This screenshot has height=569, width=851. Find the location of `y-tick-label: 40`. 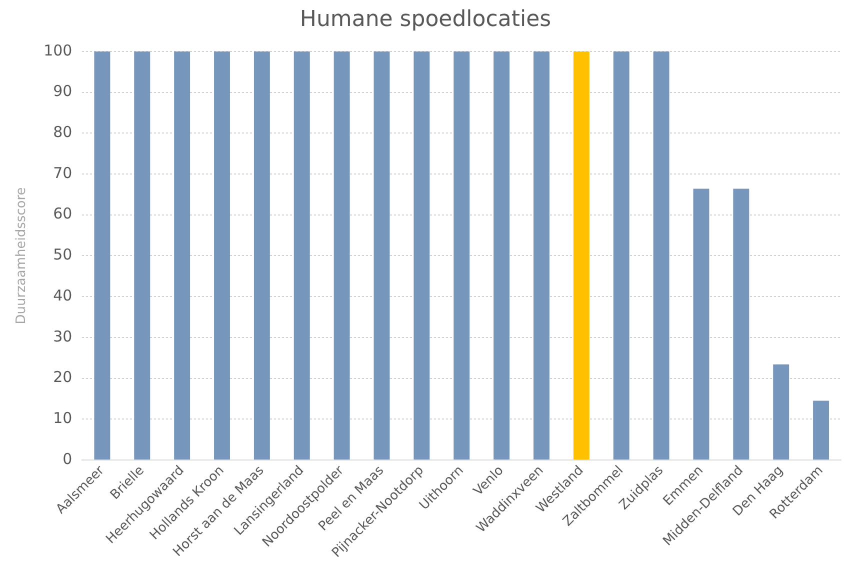

y-tick-label: 40 is located at coordinates (62, 295).